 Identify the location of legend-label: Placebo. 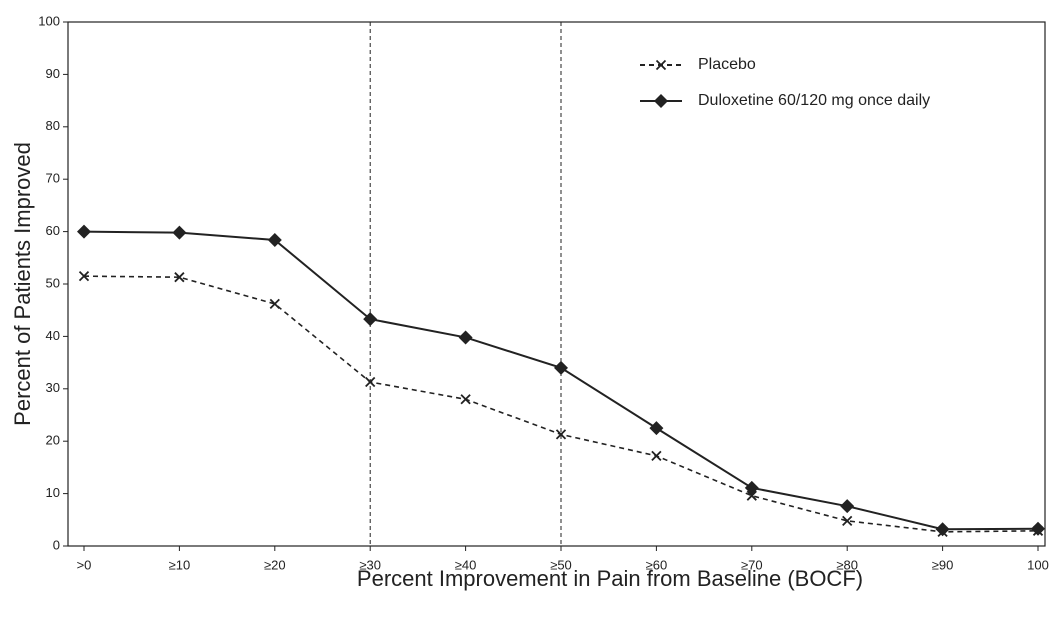
(727, 64).